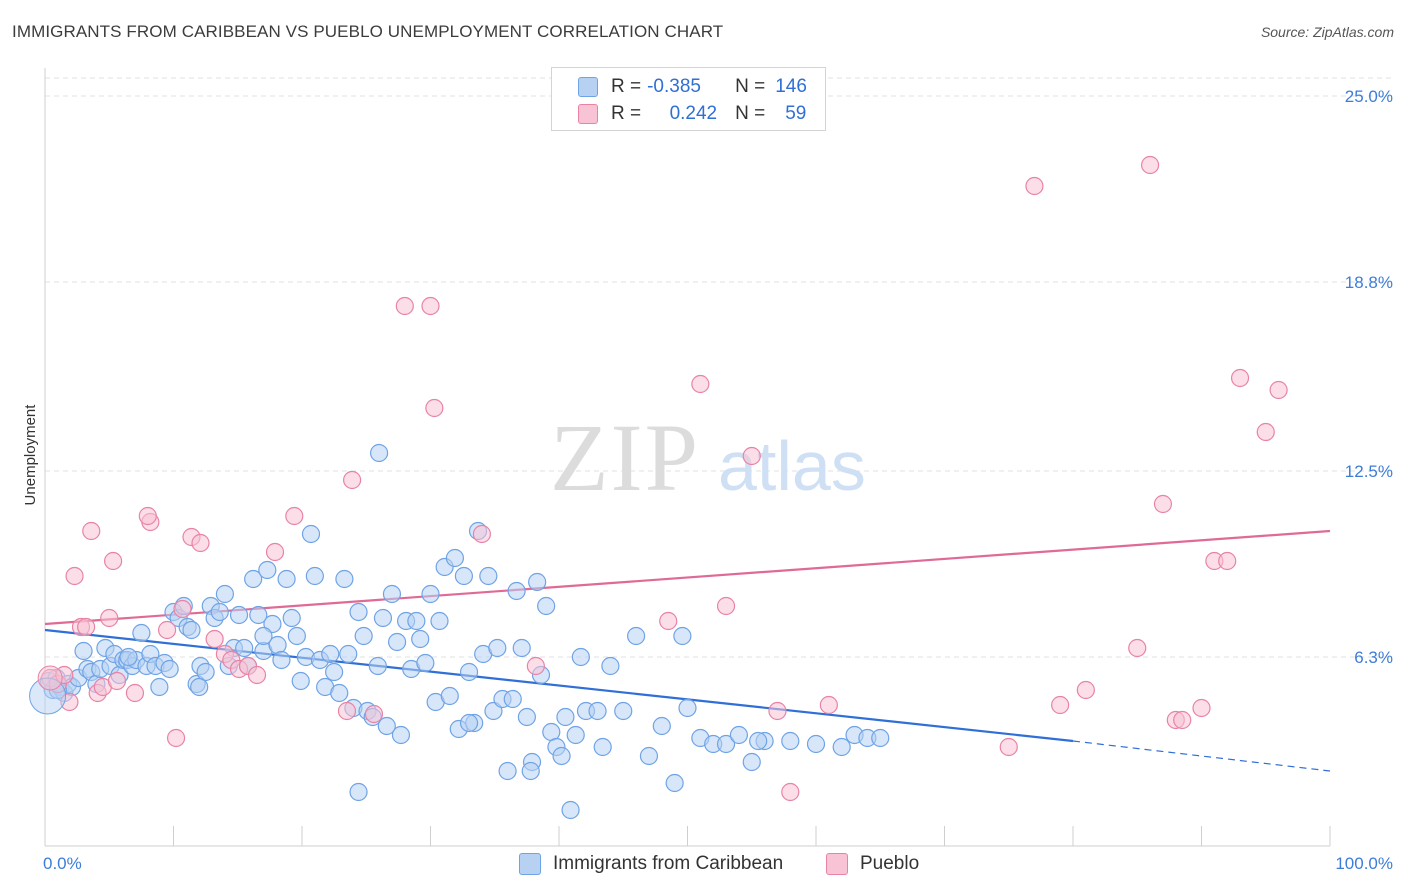  What do you see at coordinates (679, 114) in the screenshot?
I see `legend-row-pueblo: R = 0.242 N = 59` at bounding box center [679, 114].